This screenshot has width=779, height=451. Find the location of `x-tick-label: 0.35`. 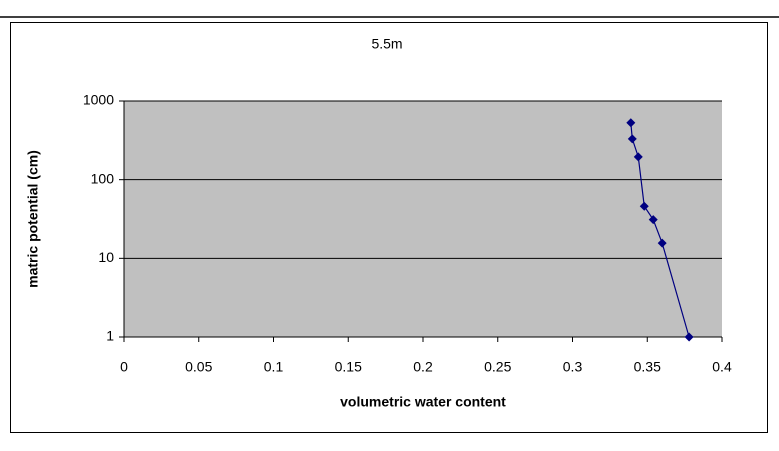

x-tick-label: 0.35 is located at coordinates (647, 367).